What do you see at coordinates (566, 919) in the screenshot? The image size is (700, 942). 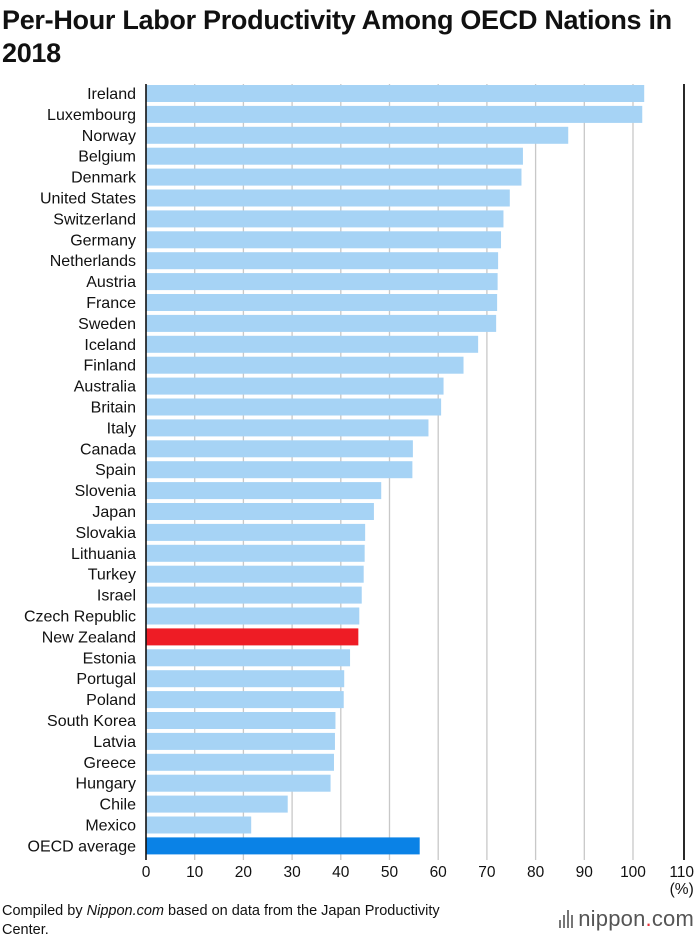 I see `logo-bars-icon` at bounding box center [566, 919].